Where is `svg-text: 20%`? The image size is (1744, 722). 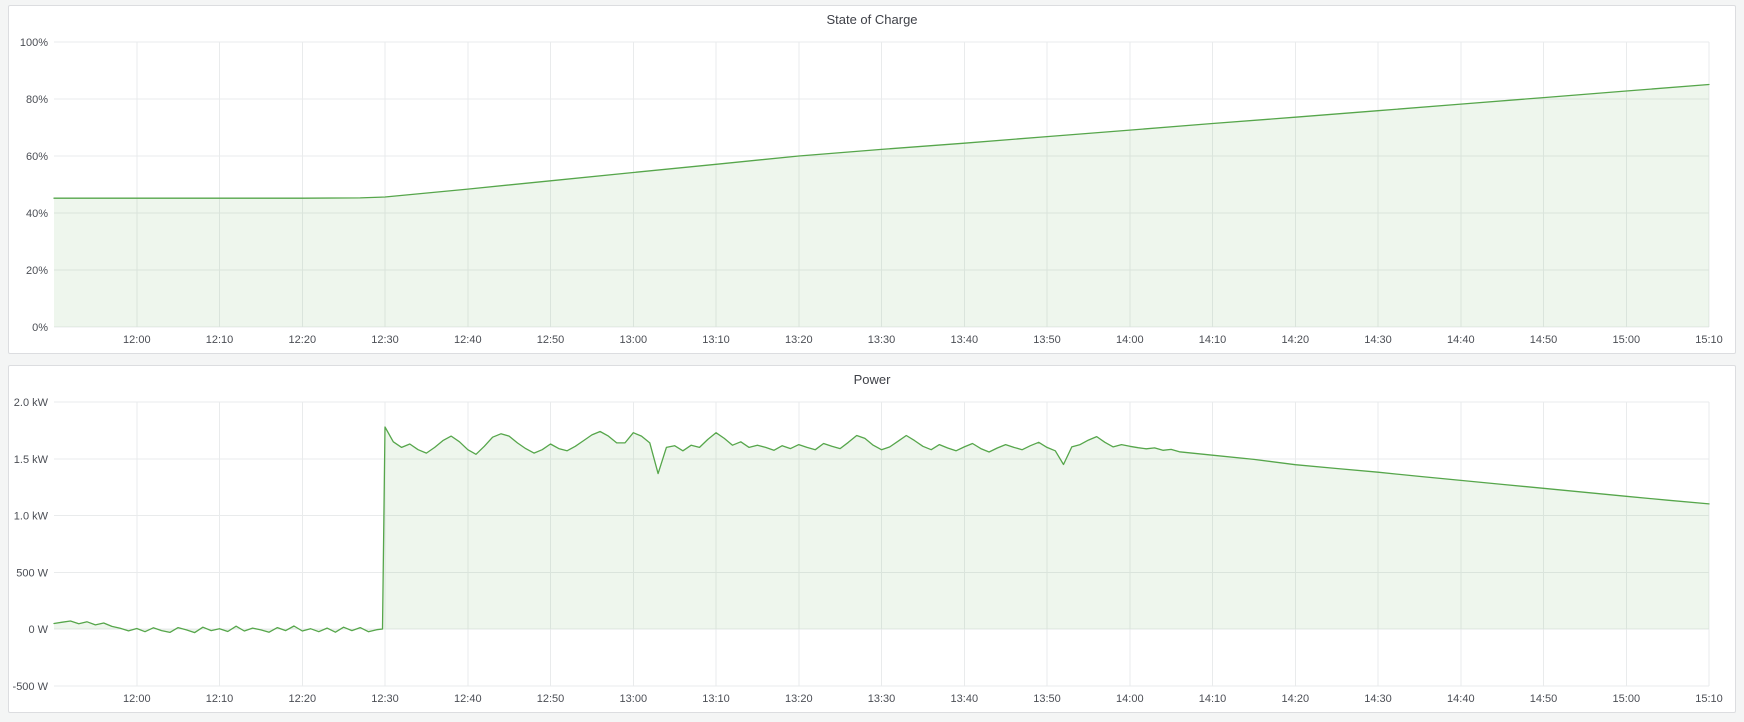
svg-text: 20% is located at coordinates (37, 271).